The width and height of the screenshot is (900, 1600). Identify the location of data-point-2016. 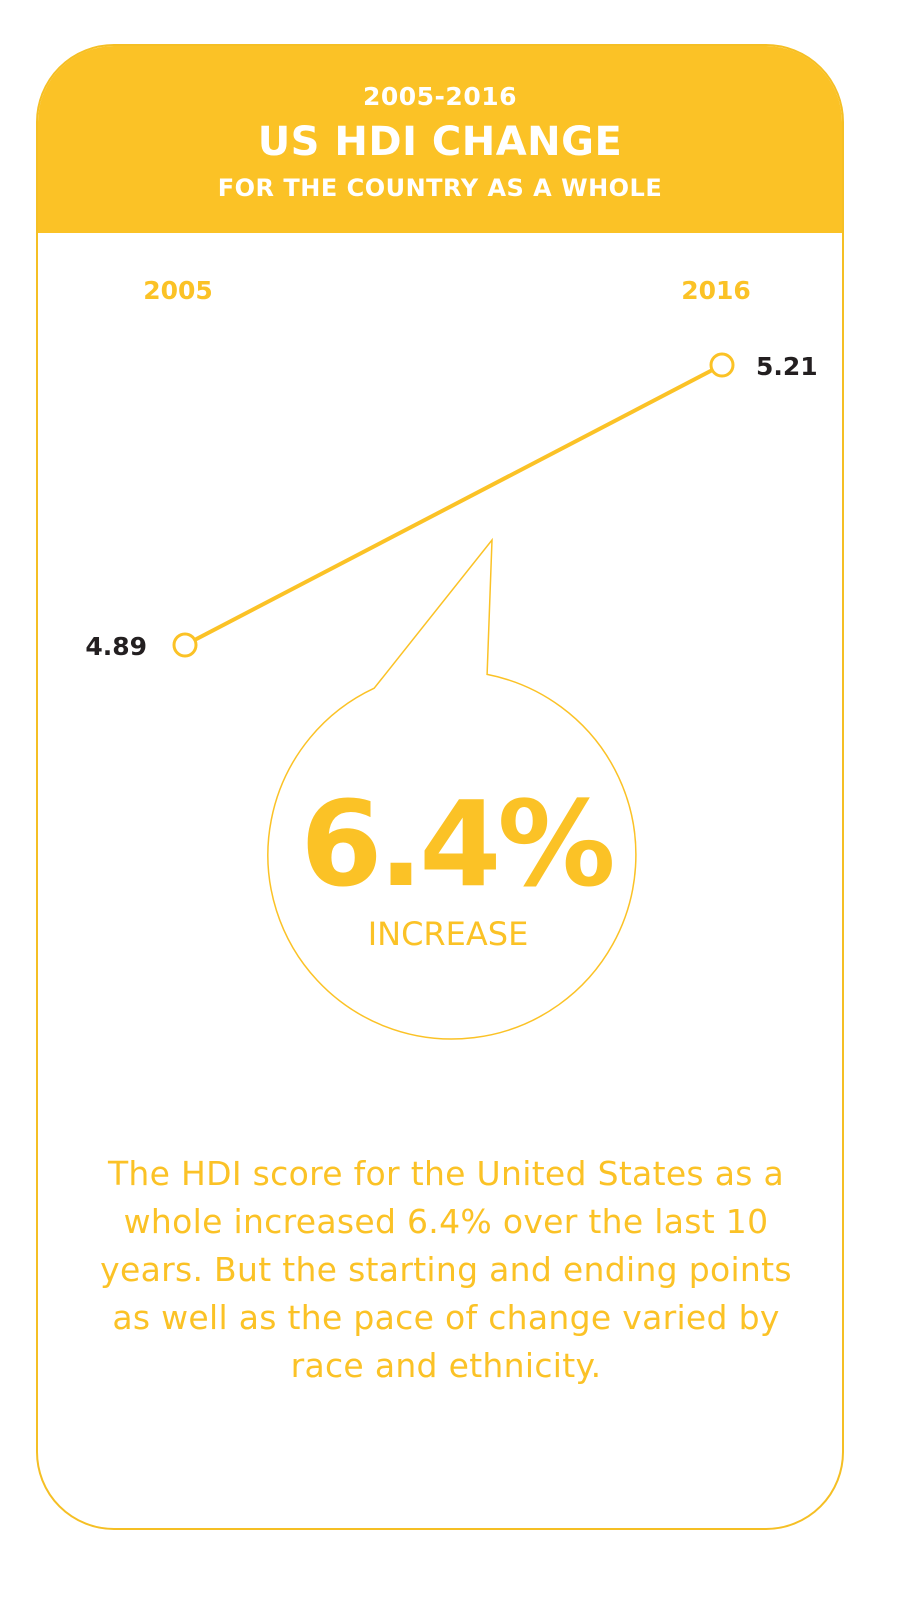
(722, 365).